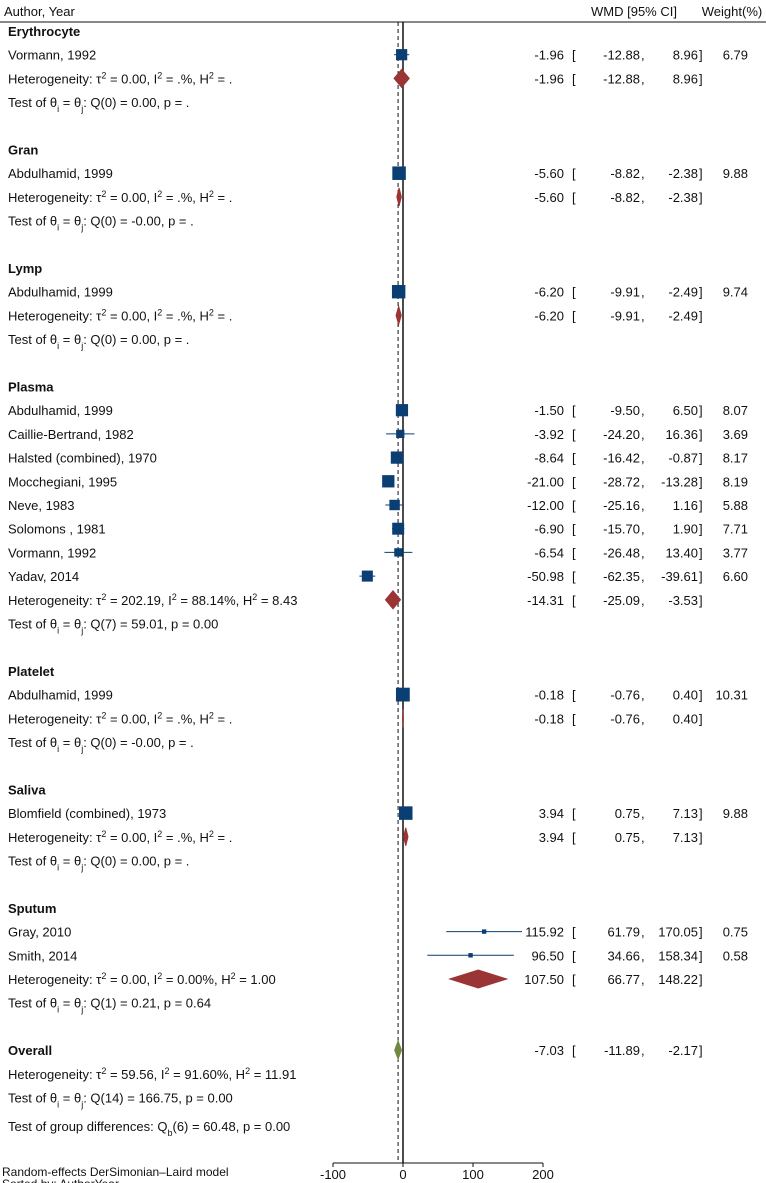 The width and height of the screenshot is (766, 1183). I want to click on study-label: Solomons , 1981, so click(57, 529).